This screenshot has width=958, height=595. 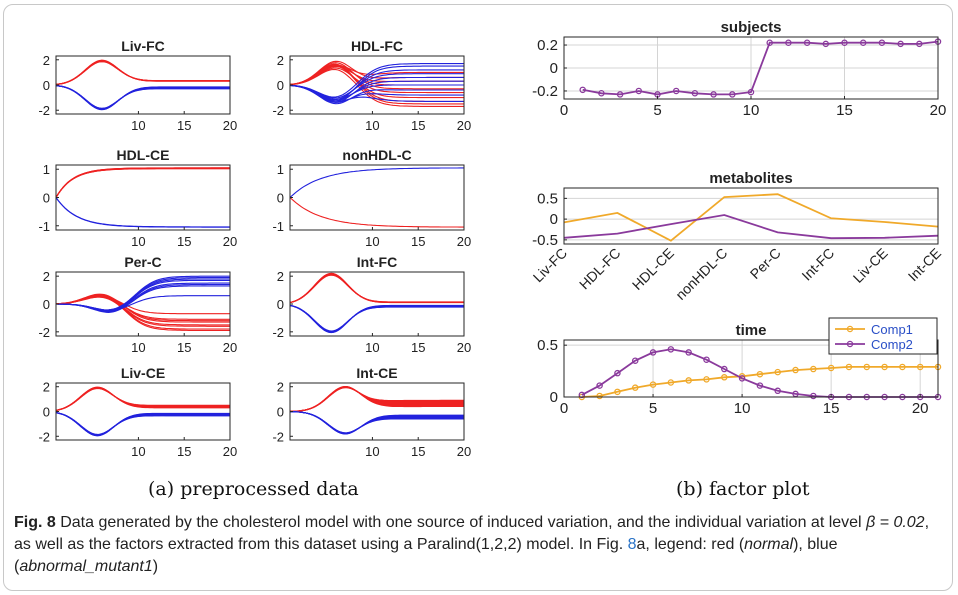 What do you see at coordinates (765, 263) in the screenshot?
I see `category-label: Per-C` at bounding box center [765, 263].